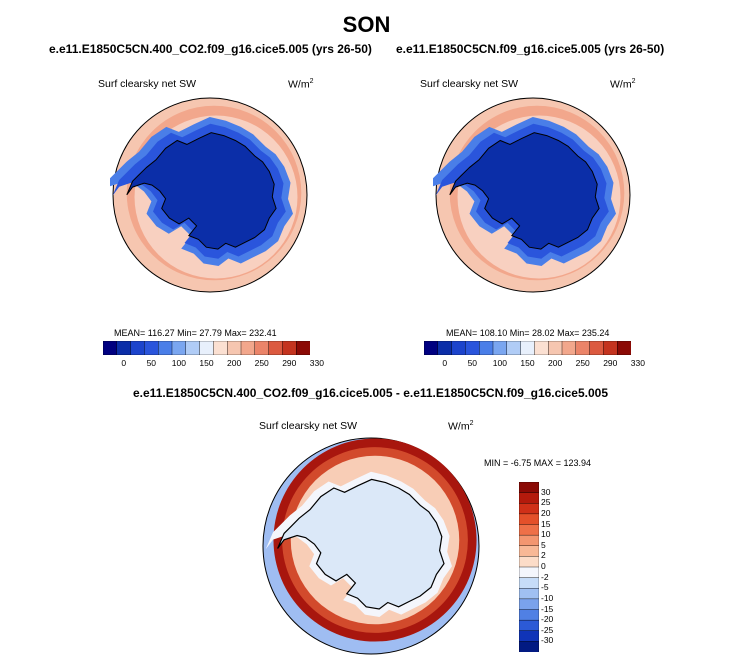 This screenshot has width=733, height=662. Describe the element at coordinates (543, 555) in the screenshot. I see `difference-colorbar-tick-label: 2` at that location.